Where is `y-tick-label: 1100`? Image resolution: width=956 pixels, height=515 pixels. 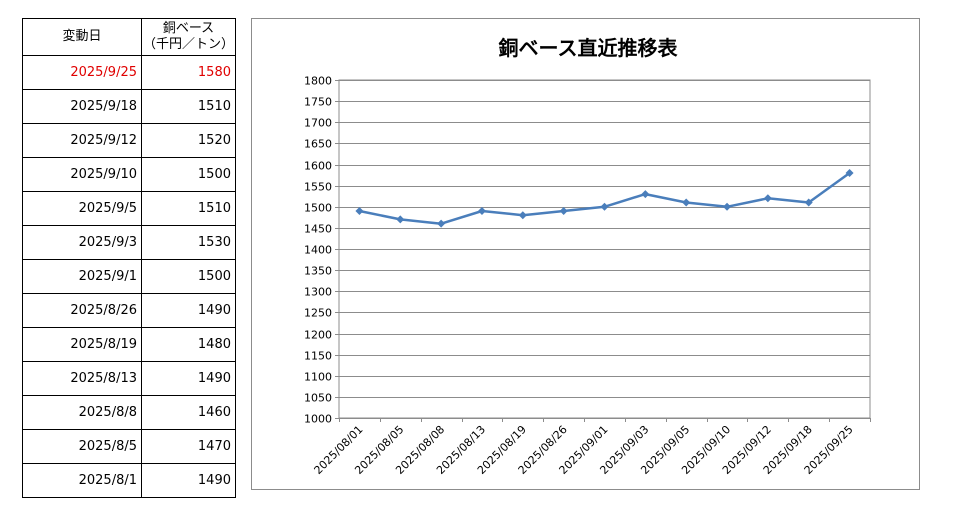 y-tick-label: 1100 is located at coordinates (318, 377).